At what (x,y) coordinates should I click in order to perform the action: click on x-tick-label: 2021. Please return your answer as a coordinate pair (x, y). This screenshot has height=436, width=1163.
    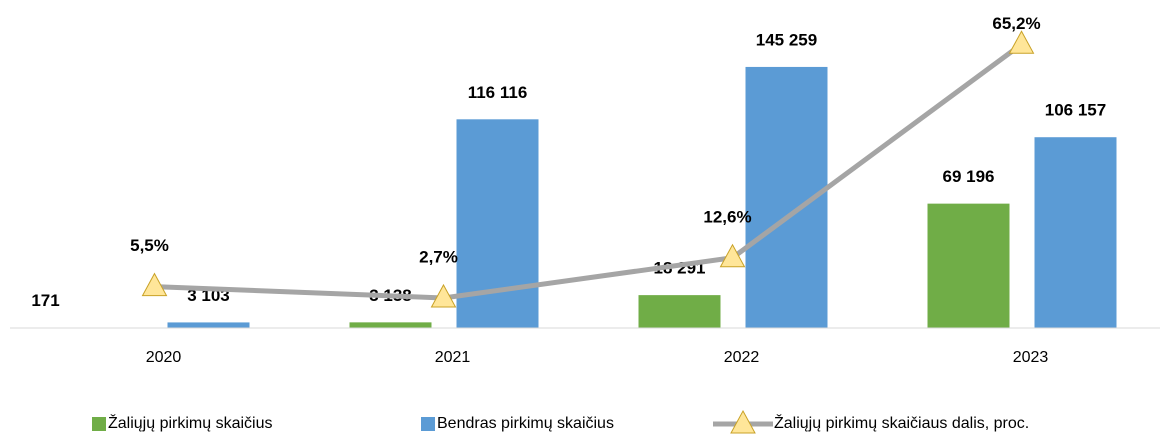
    Looking at the image, I should click on (453, 357).